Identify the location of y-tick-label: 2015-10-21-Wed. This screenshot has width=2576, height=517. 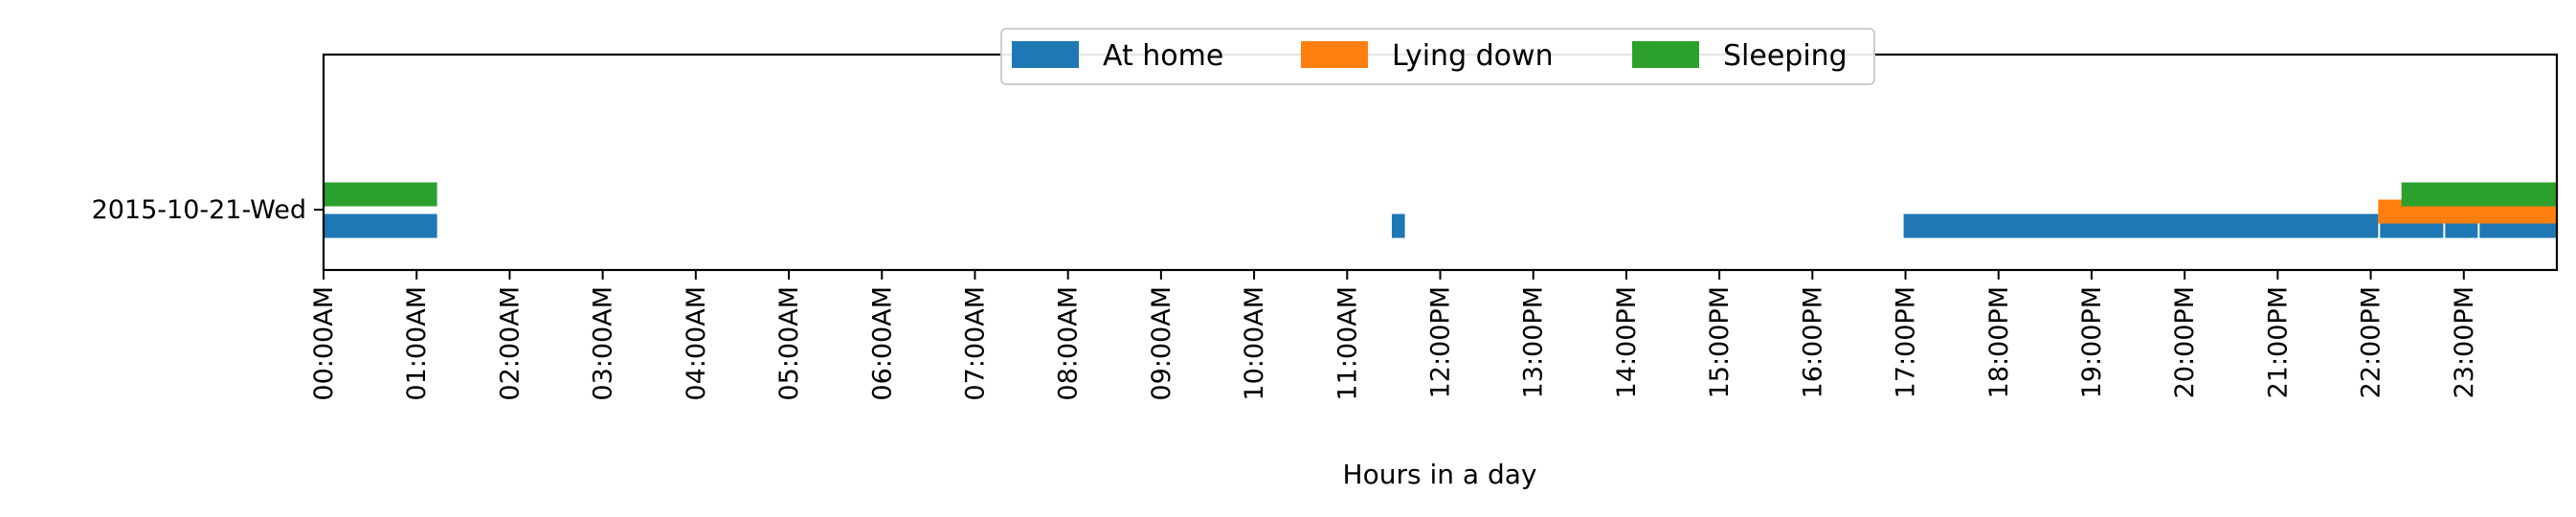
(199, 210).